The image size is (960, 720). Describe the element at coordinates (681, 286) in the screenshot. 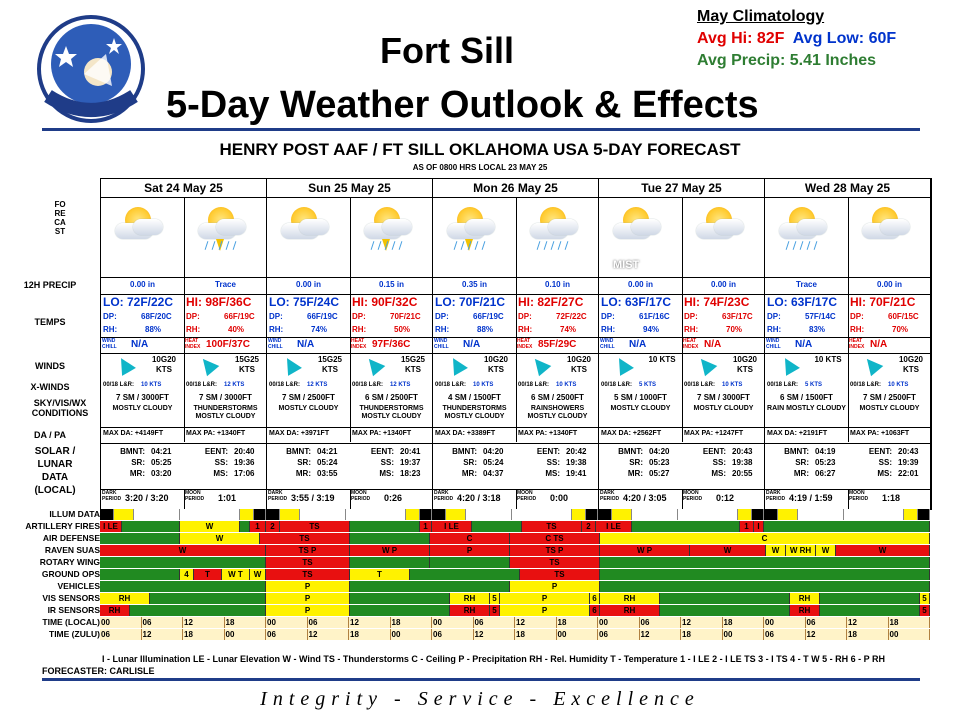

I see `precip-row` at that location.